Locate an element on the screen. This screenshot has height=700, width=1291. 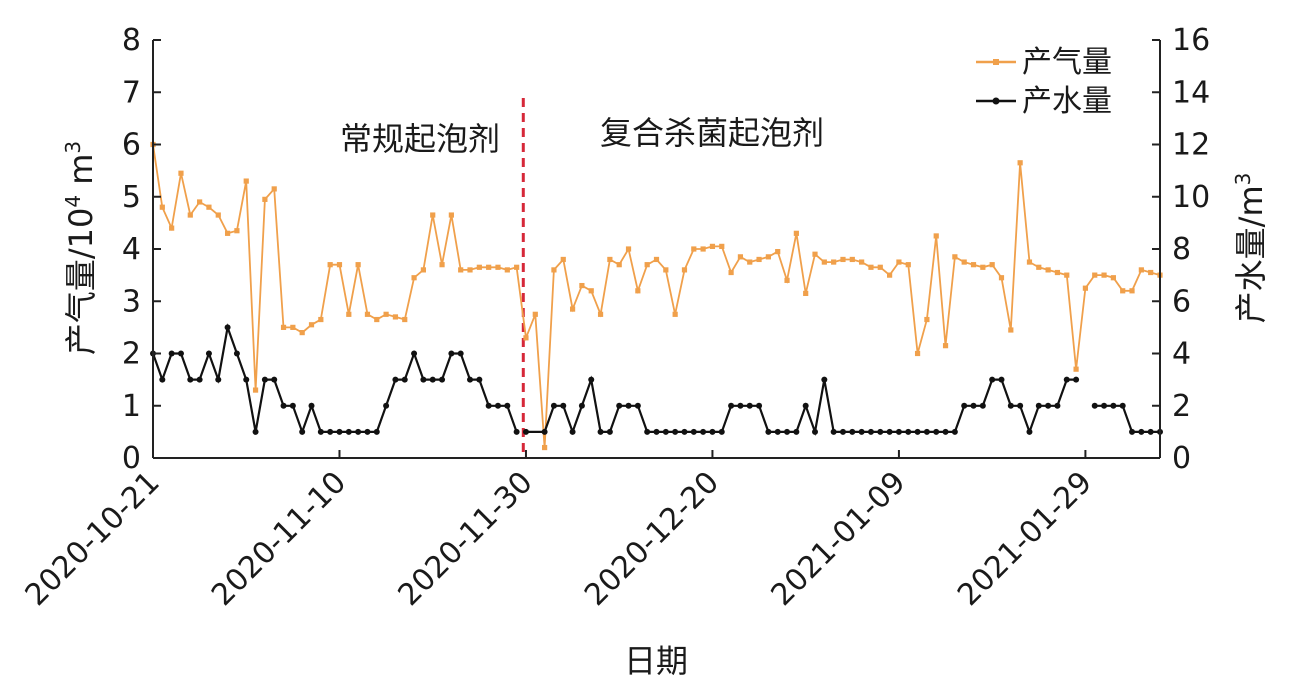
left-tick-label: 6 is located at coordinates (131, 145).